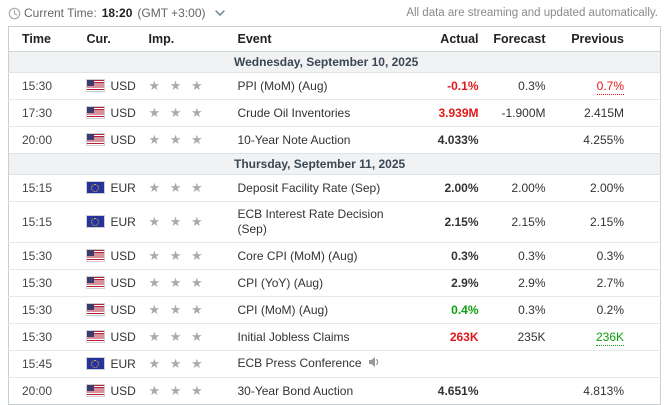 Image resolution: width=668 pixels, height=405 pixels. What do you see at coordinates (280, 282) in the screenshot?
I see `event-link: CPI (YoY) (Aug)` at bounding box center [280, 282].